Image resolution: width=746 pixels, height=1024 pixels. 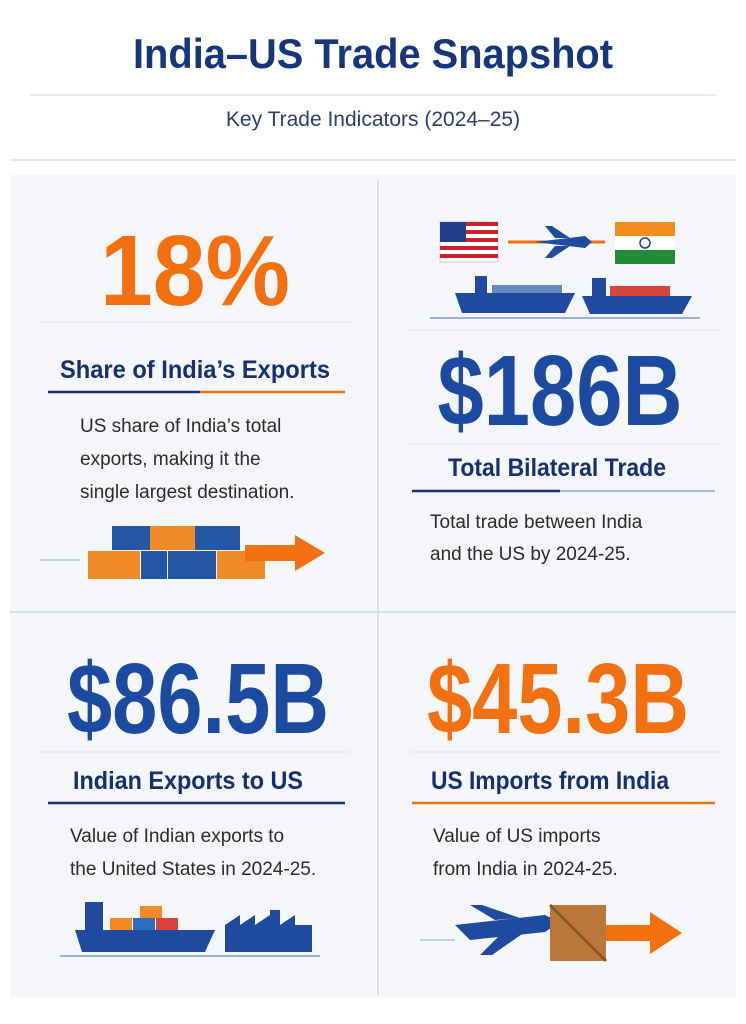 I want to click on stat-value: $45.3B, so click(x=558, y=699).